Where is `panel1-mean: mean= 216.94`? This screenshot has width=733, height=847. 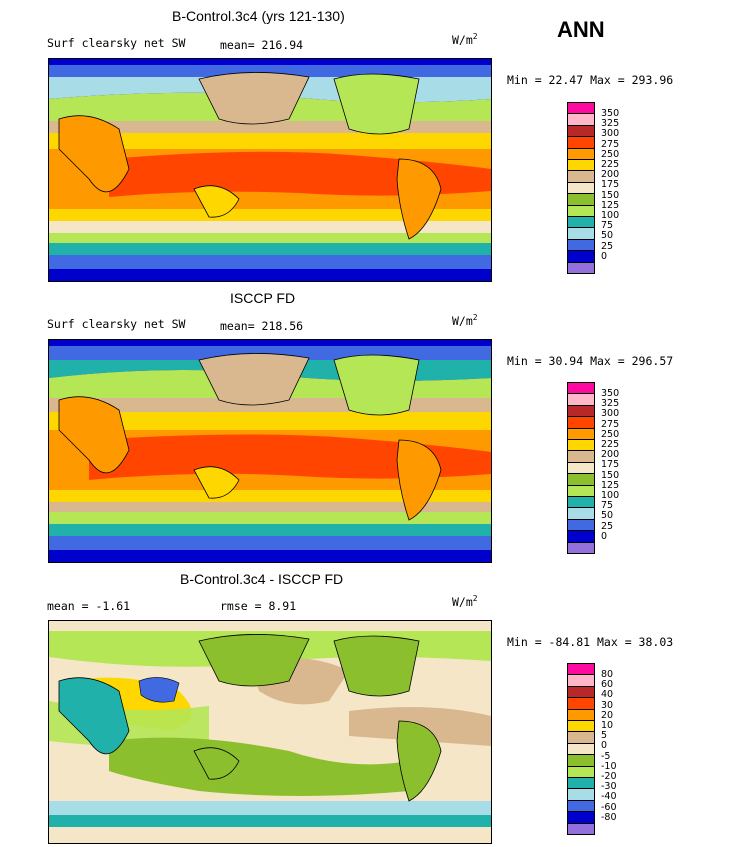 panel1-mean: mean= 216.94 is located at coordinates (262, 45).